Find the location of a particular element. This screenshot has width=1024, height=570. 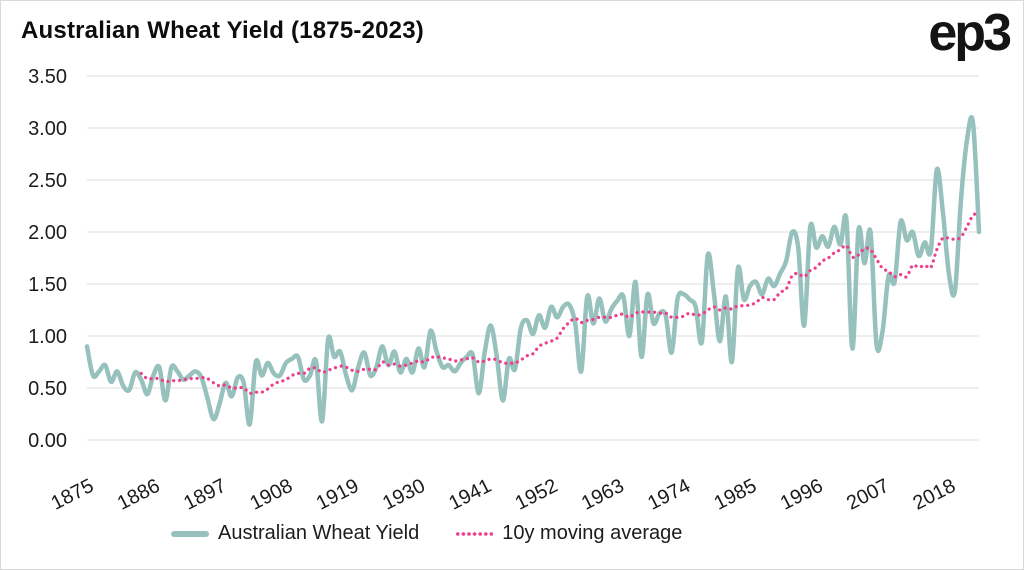

x-tick-label: 1941 is located at coordinates (470, 495).